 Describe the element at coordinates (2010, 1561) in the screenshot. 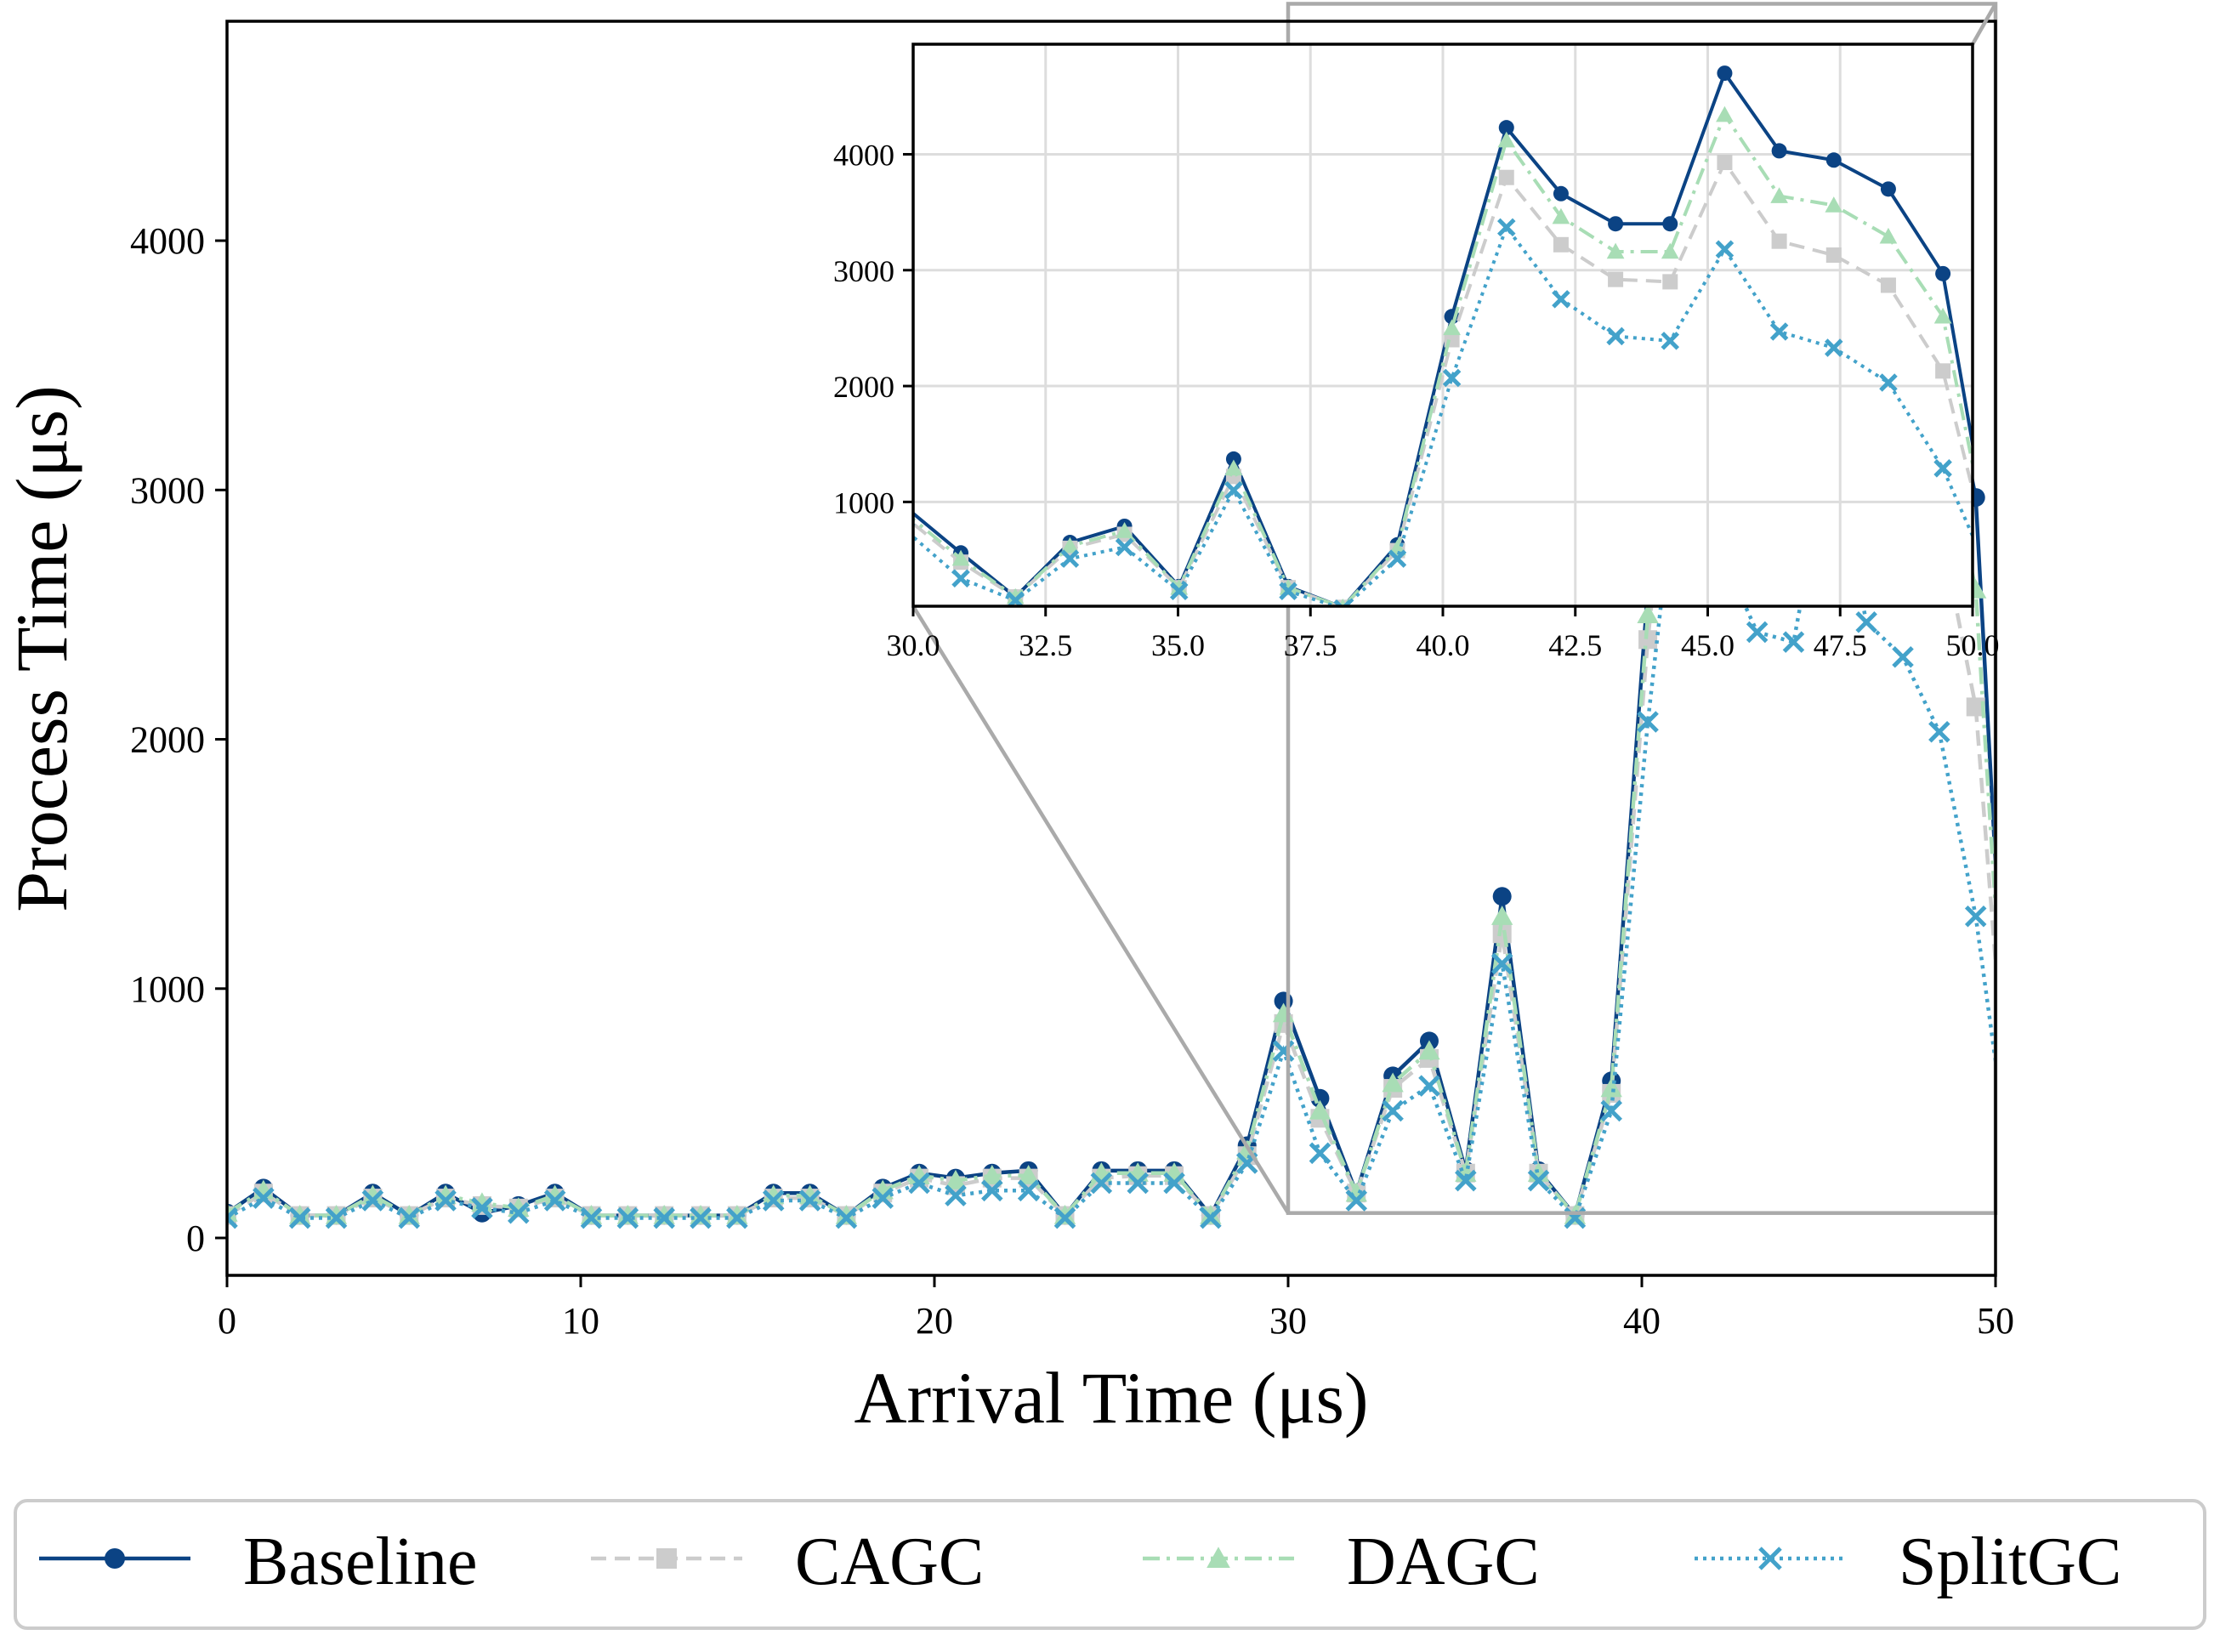

I see `legend-label: SplitGC` at that location.